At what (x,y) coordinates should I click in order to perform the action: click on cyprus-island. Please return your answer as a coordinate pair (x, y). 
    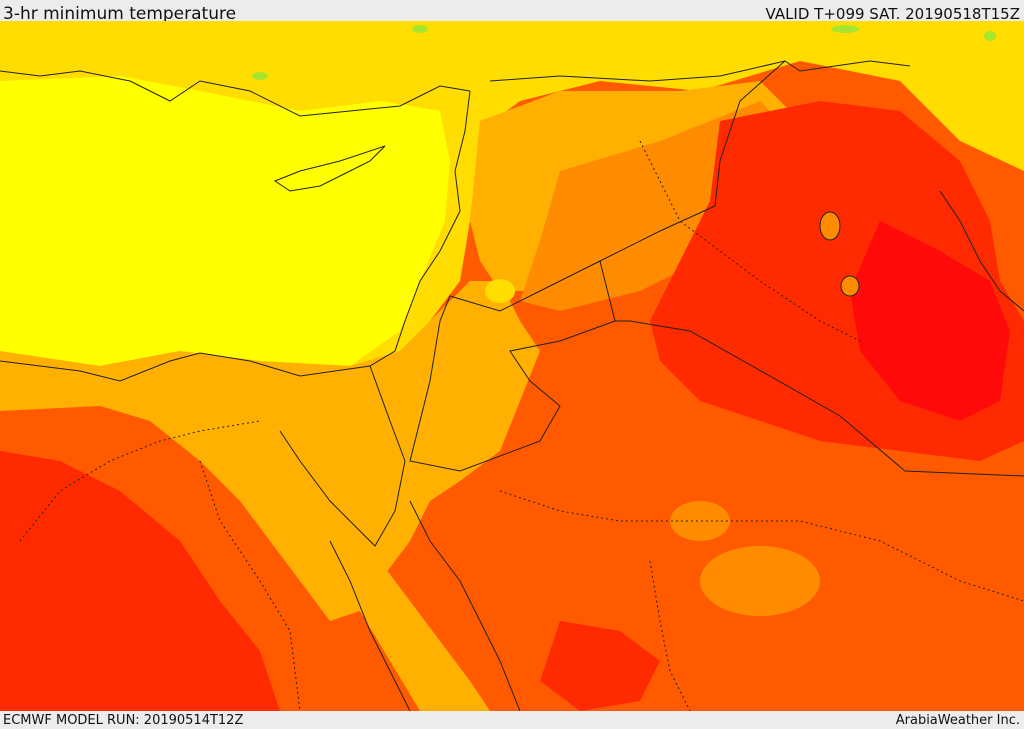
    Looking at the image, I should click on (329, 168).